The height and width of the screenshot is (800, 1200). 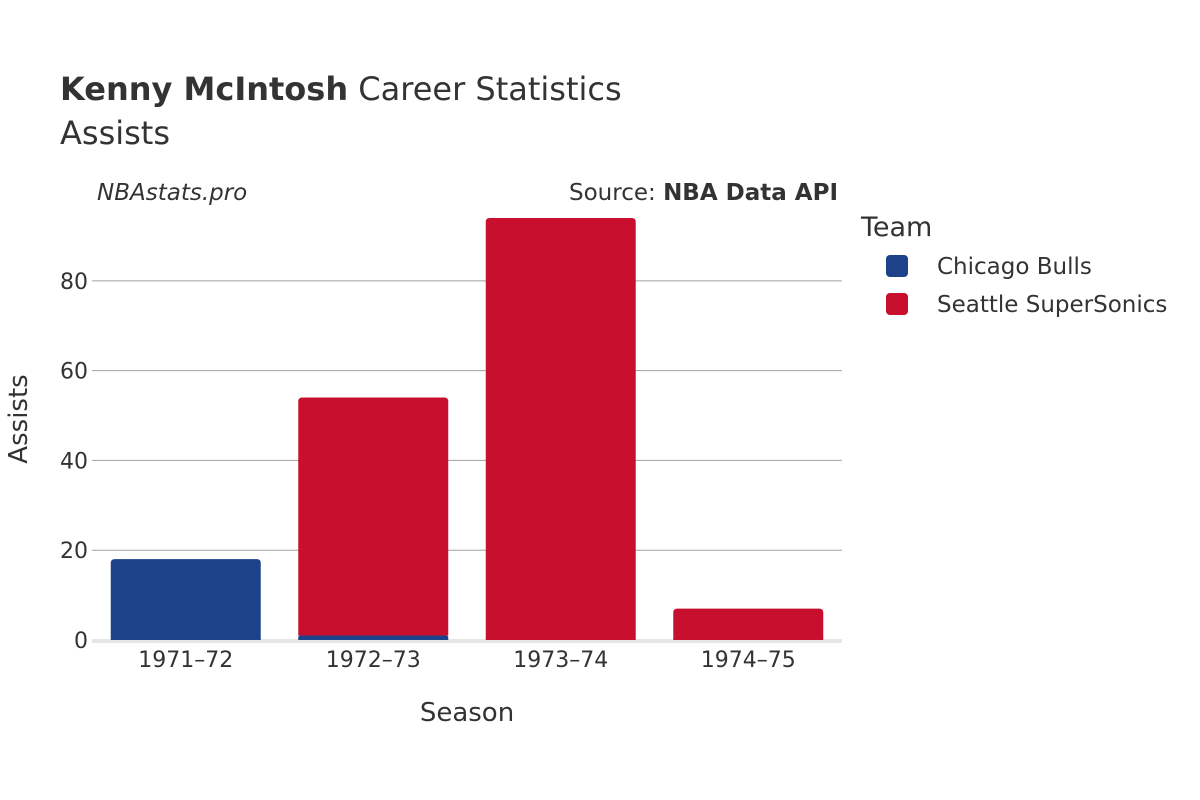 What do you see at coordinates (74, 372) in the screenshot?
I see `y-tick-label: 60` at bounding box center [74, 372].